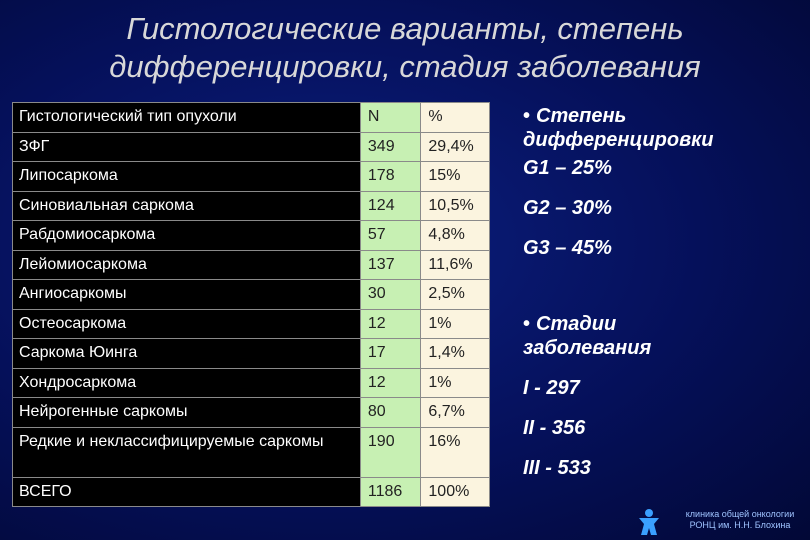 This screenshot has width=810, height=540. What do you see at coordinates (455, 146) in the screenshot?
I see `row-percent: 29,4%` at bounding box center [455, 146].